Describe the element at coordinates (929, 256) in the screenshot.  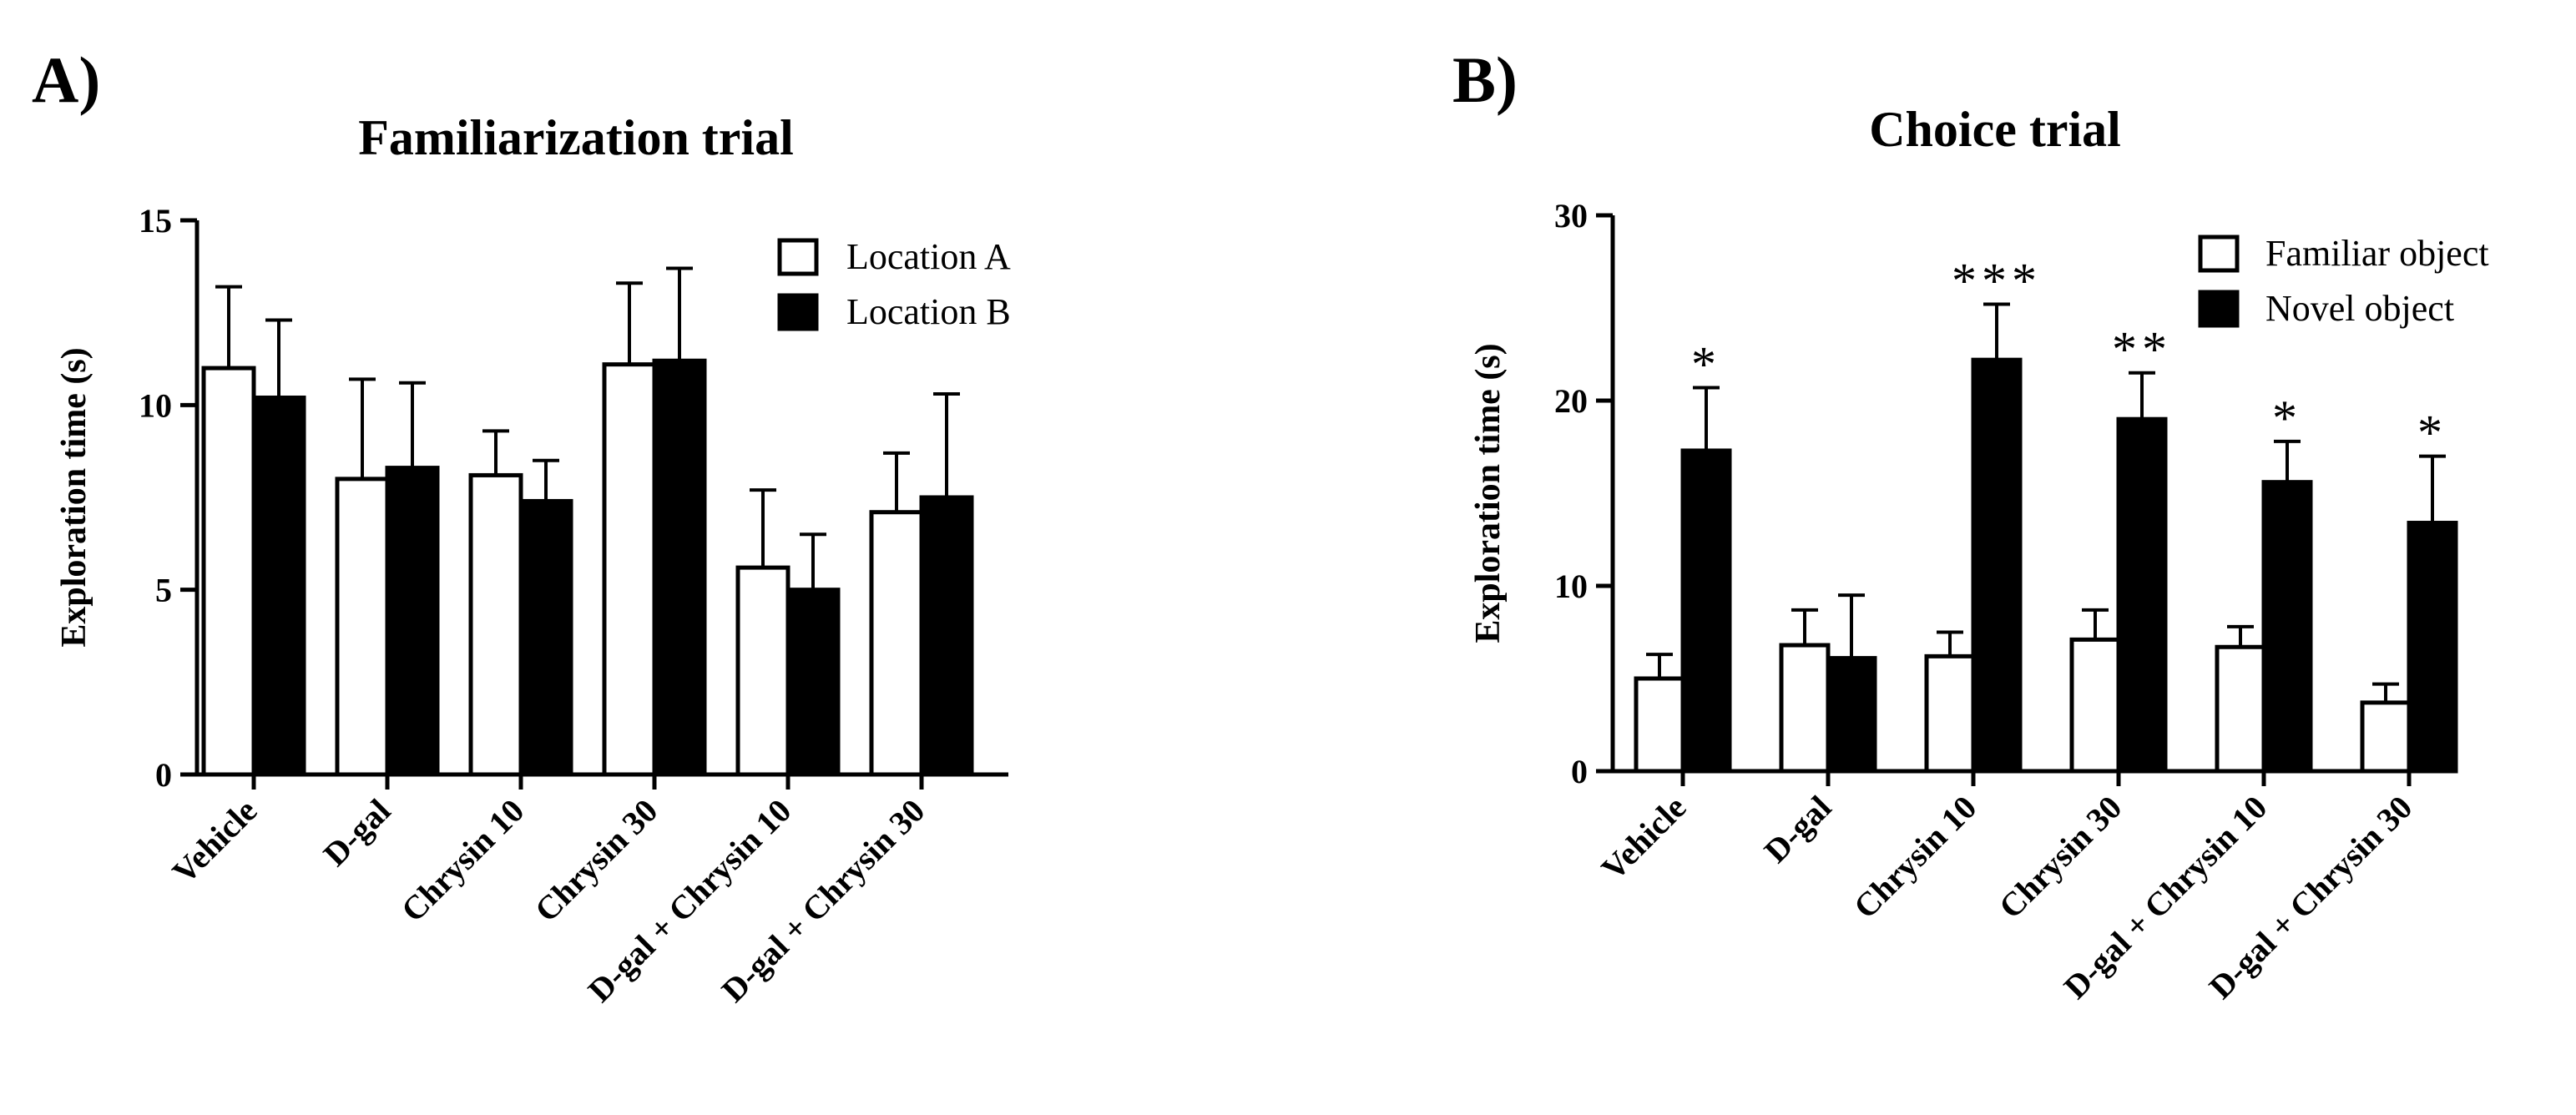
I see `legend-label: Location A` at that location.